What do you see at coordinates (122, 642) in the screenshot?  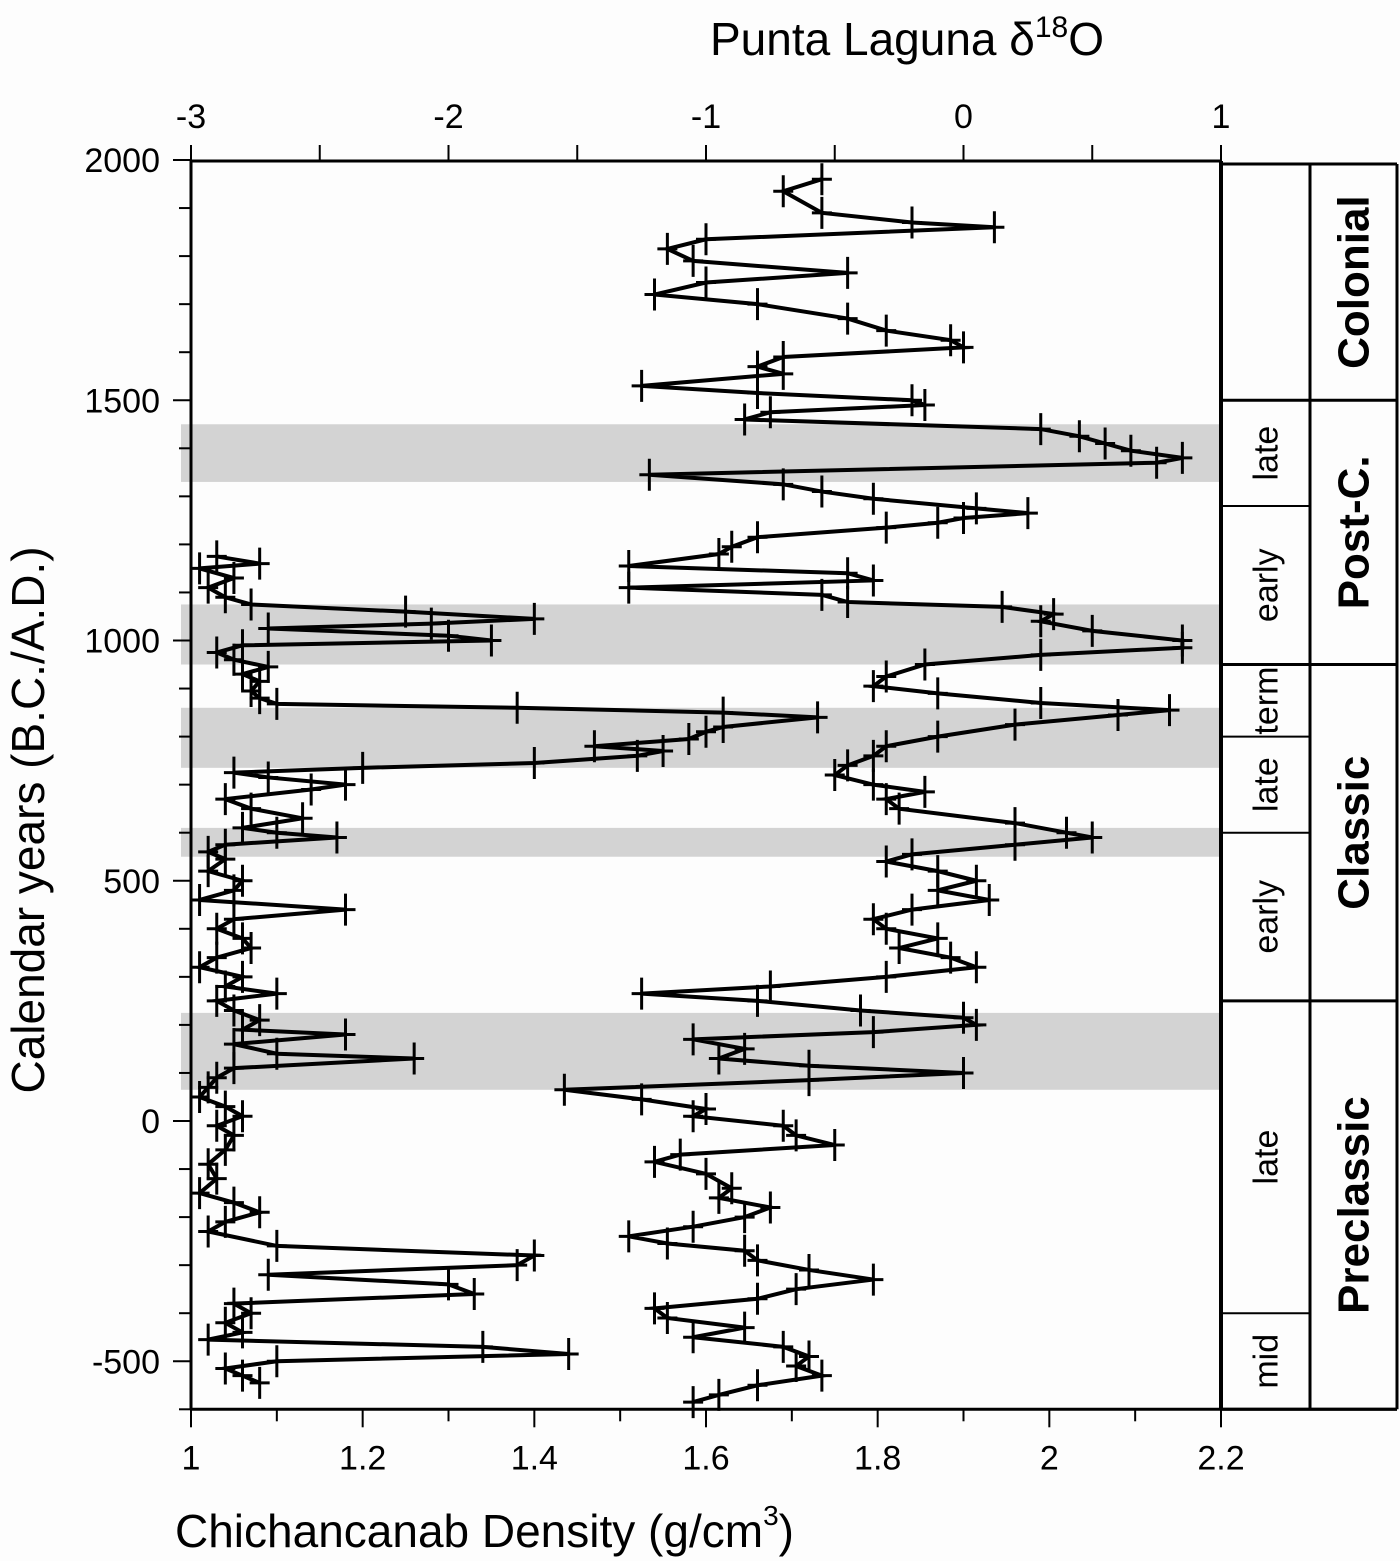 I see `left-tick-label: 1000` at bounding box center [122, 642].